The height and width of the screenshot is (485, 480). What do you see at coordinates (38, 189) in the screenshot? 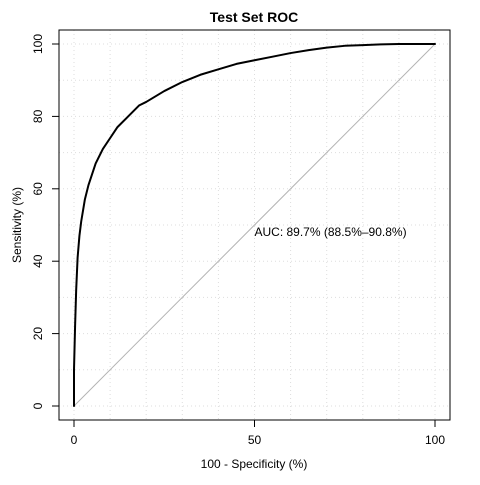
I see `y-tick-label: 60` at bounding box center [38, 189].